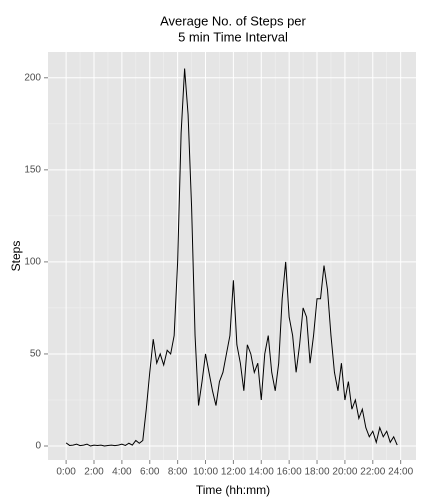  I want to click on x-tick-label: 12:00, so click(233, 472).